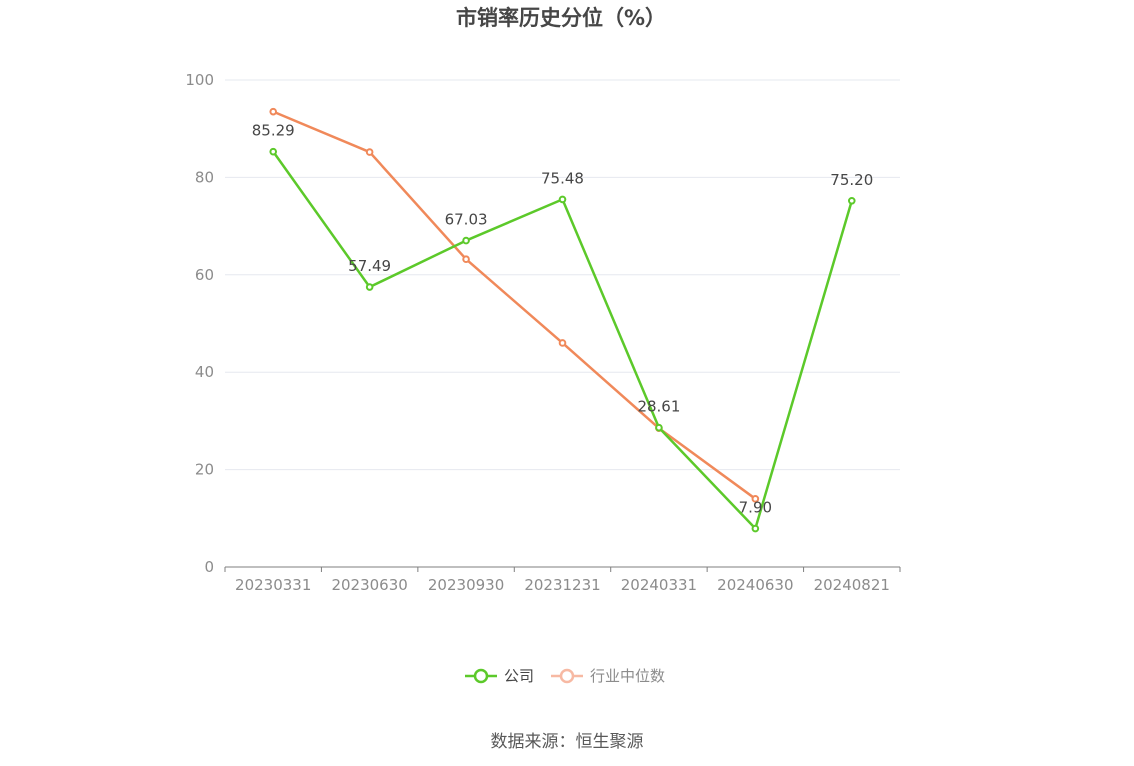  I want to click on legend-label: 公司, so click(519, 676).